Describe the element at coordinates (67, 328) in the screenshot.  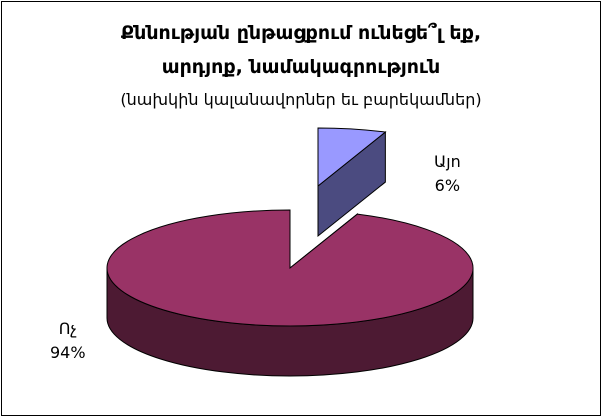
I see `slice-label-no-category: Ոչ` at that location.